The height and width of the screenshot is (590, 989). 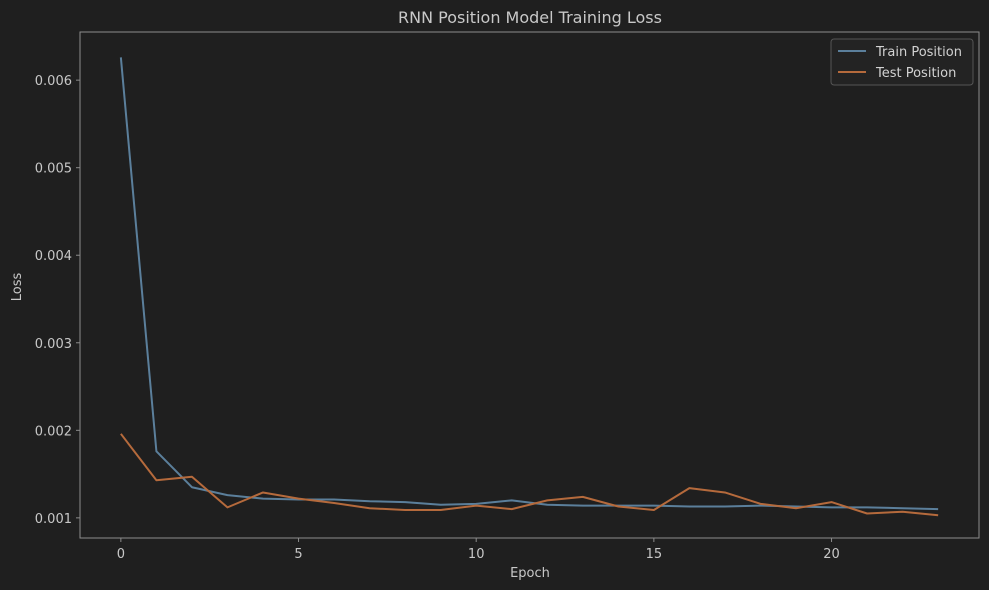 What do you see at coordinates (53, 519) in the screenshot?
I see `y-tick-label: 0.001` at bounding box center [53, 519].